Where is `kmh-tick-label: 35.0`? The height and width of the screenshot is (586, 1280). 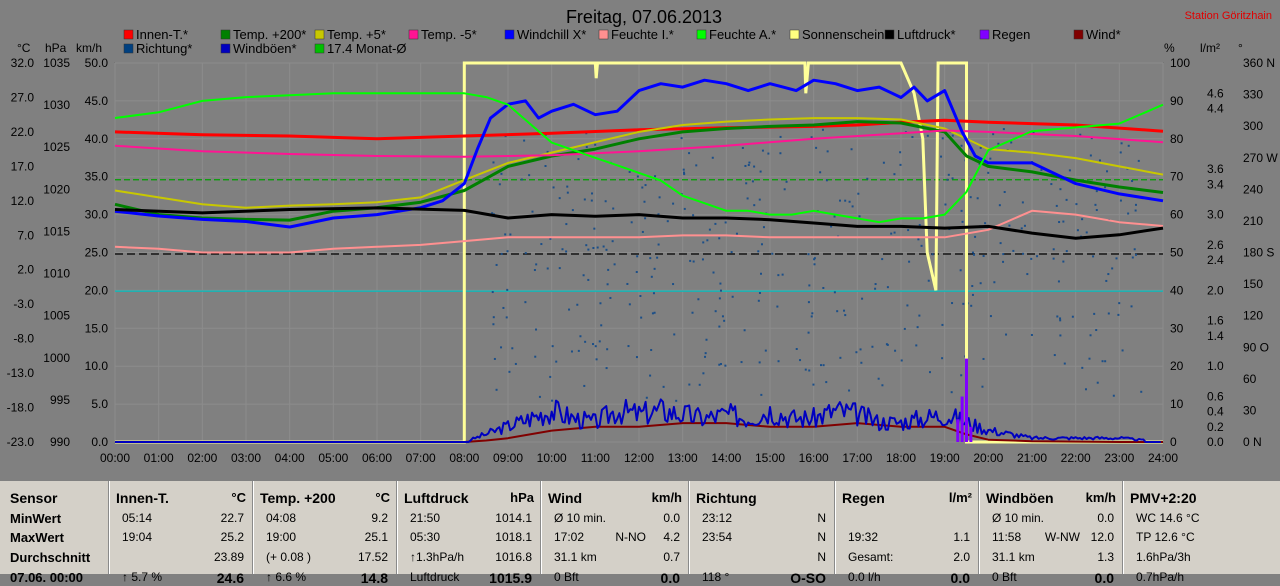
kmh-tick-label: 35.0 is located at coordinates (97, 177).